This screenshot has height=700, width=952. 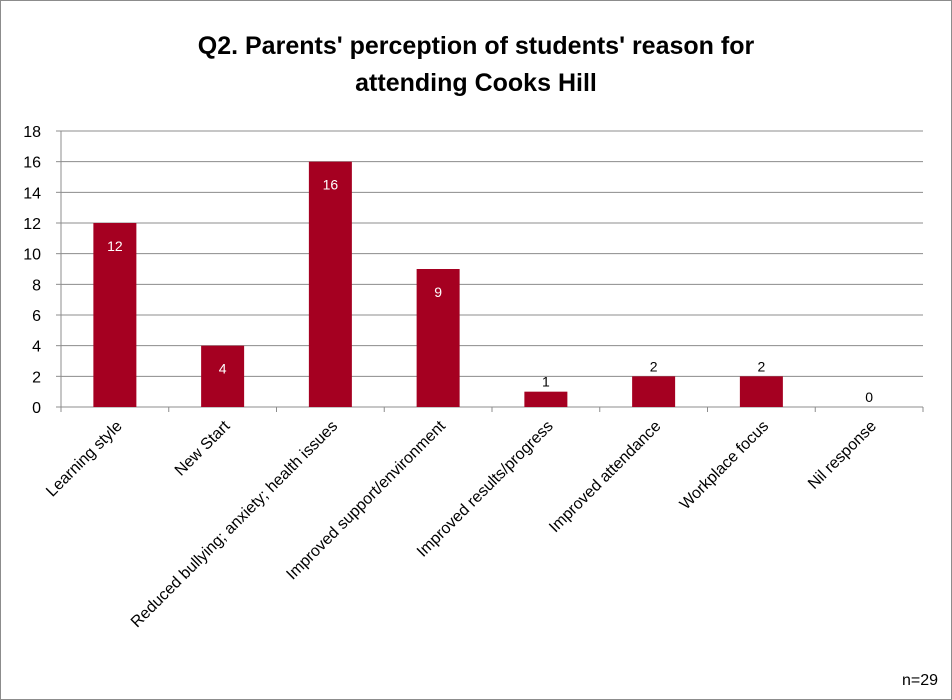 I want to click on category-label: Learning style, so click(x=84, y=459).